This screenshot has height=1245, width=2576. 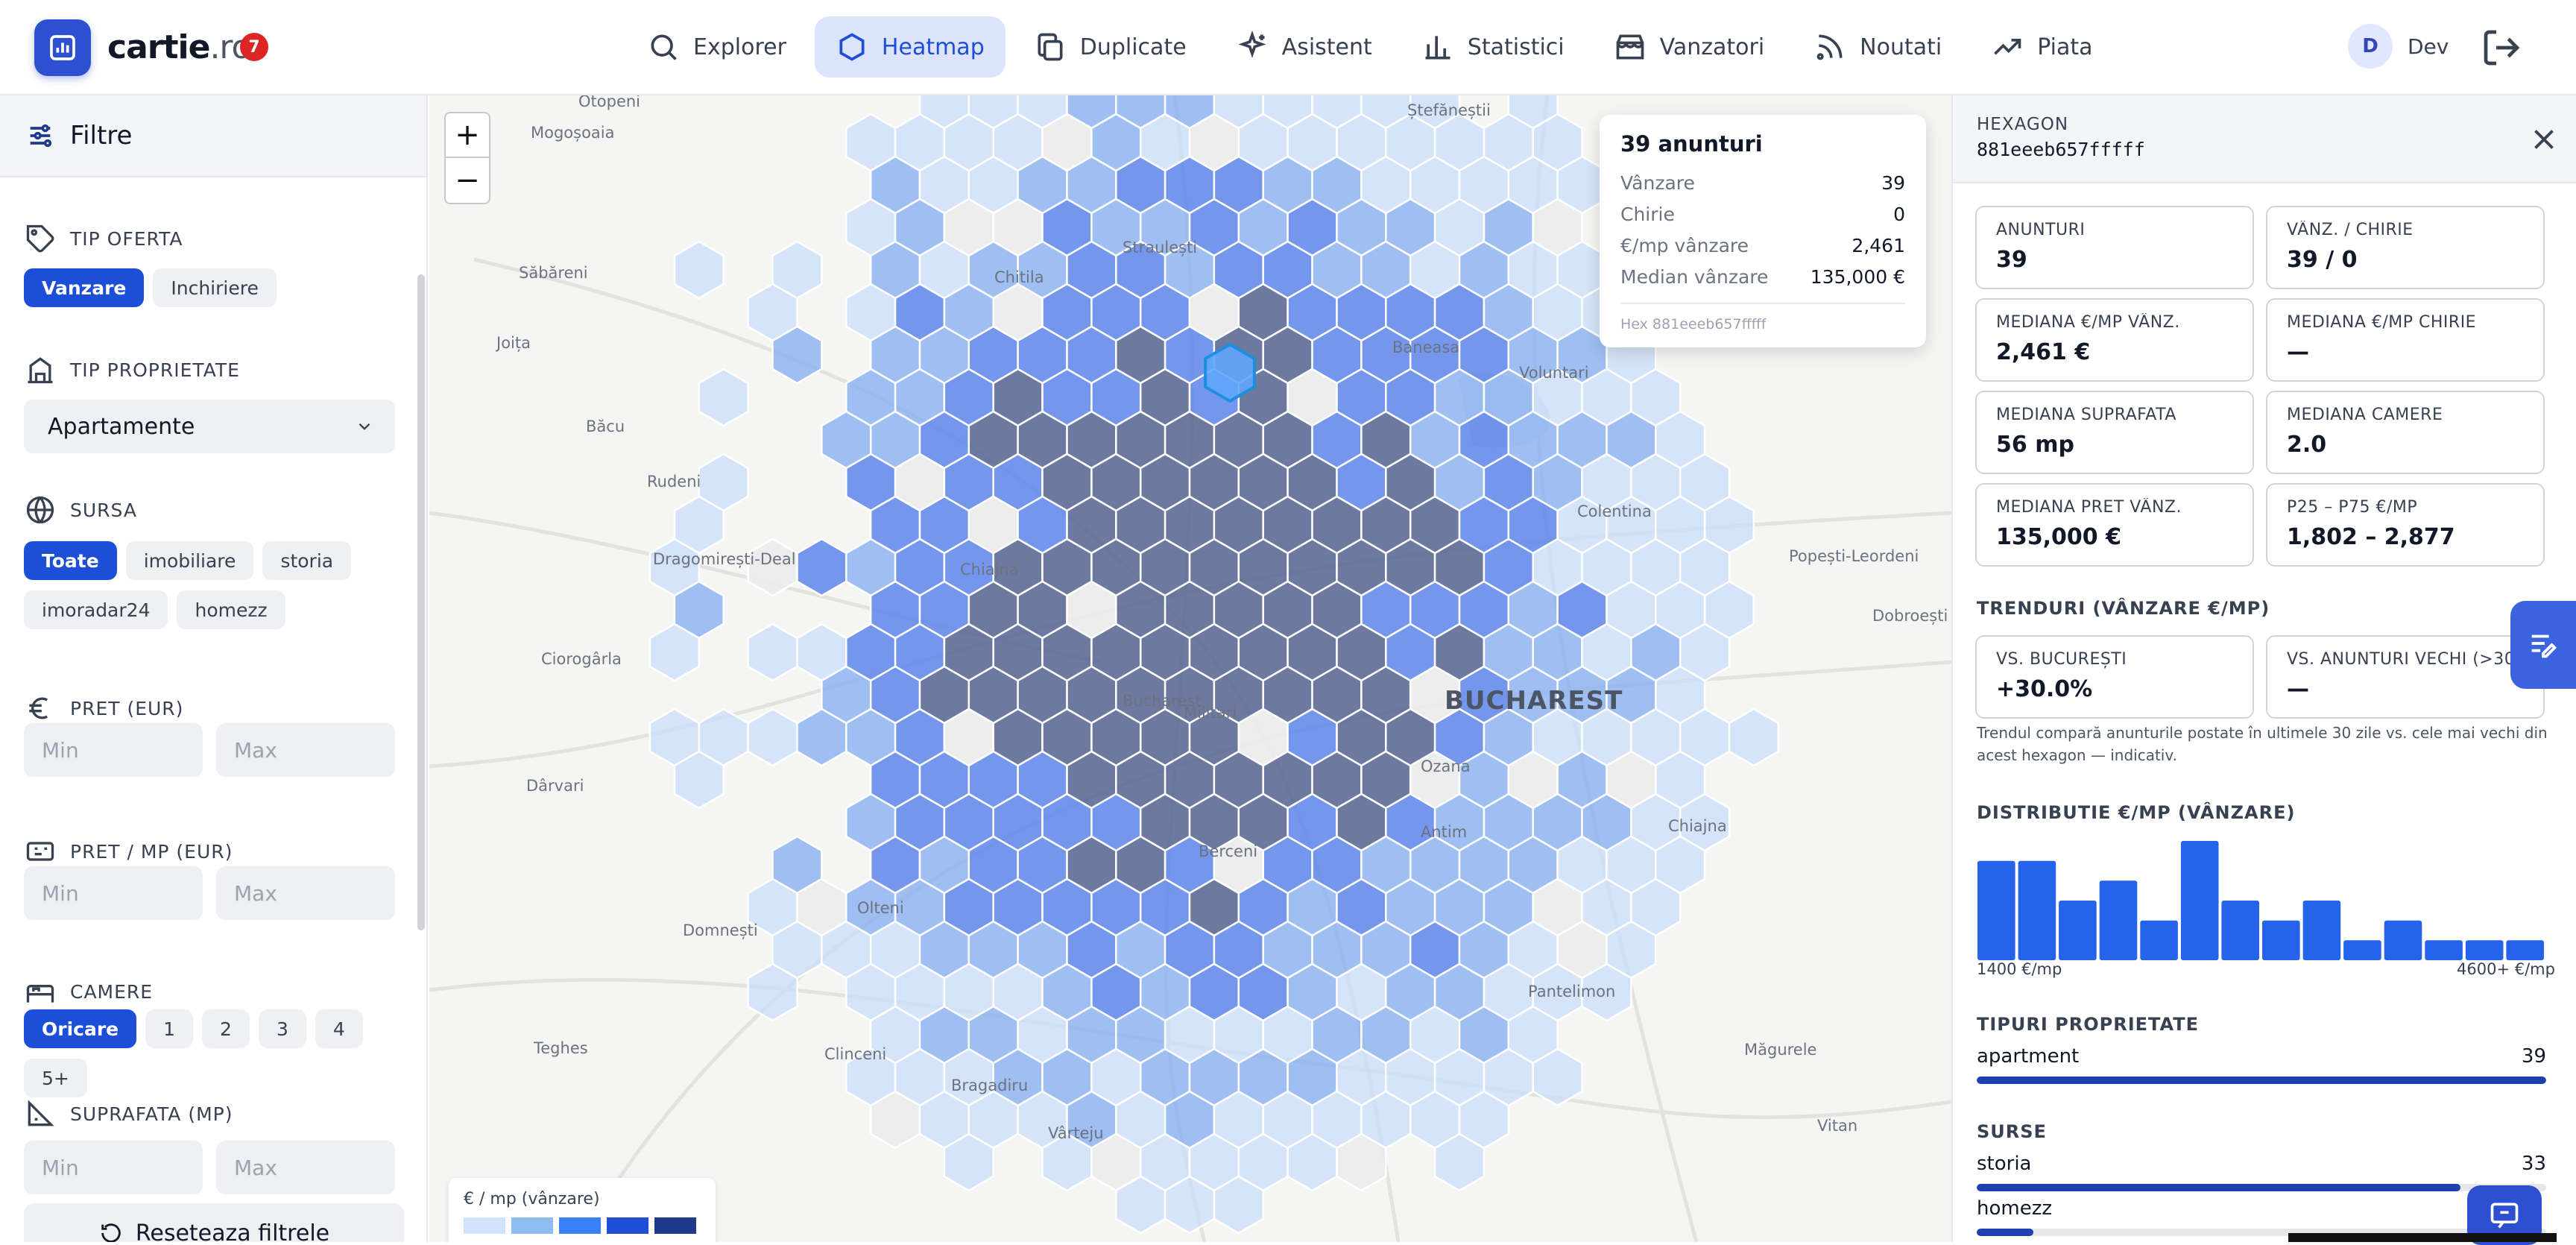 What do you see at coordinates (2005, 1164) in the screenshot?
I see `breakdown-label: storia` at bounding box center [2005, 1164].